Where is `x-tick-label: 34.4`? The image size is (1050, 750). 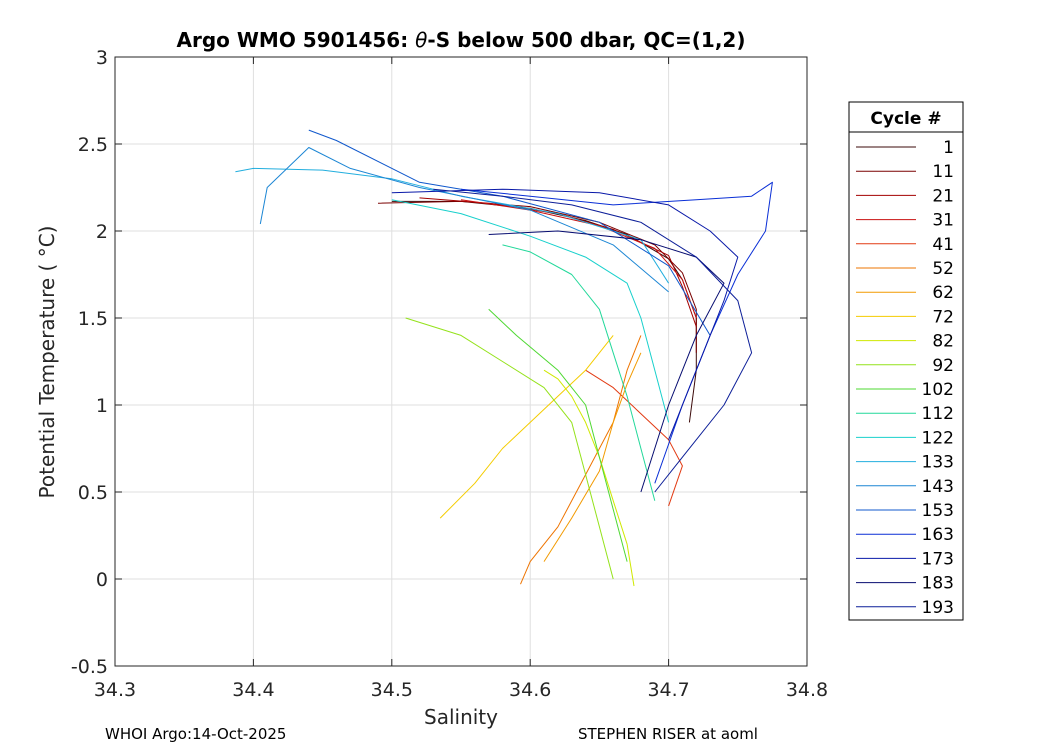
x-tick-label: 34.4 is located at coordinates (253, 690).